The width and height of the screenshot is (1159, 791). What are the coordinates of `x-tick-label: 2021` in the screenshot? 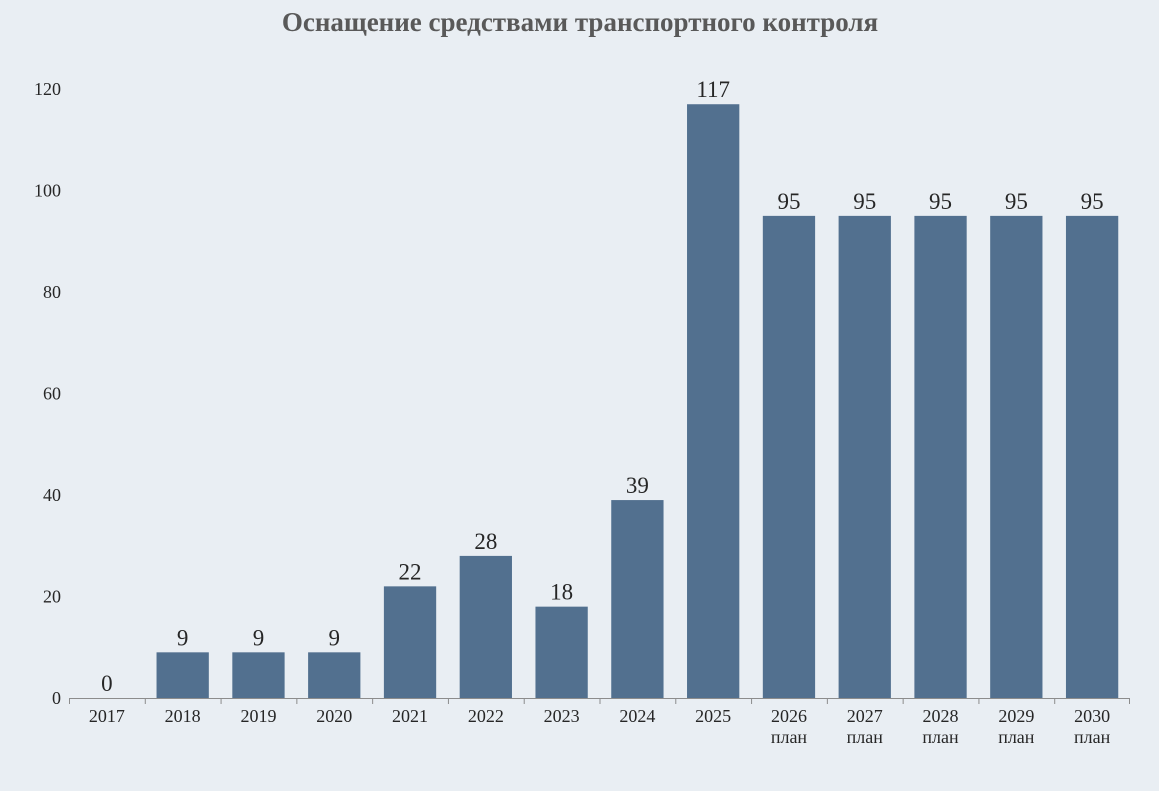 It's located at (410, 716).